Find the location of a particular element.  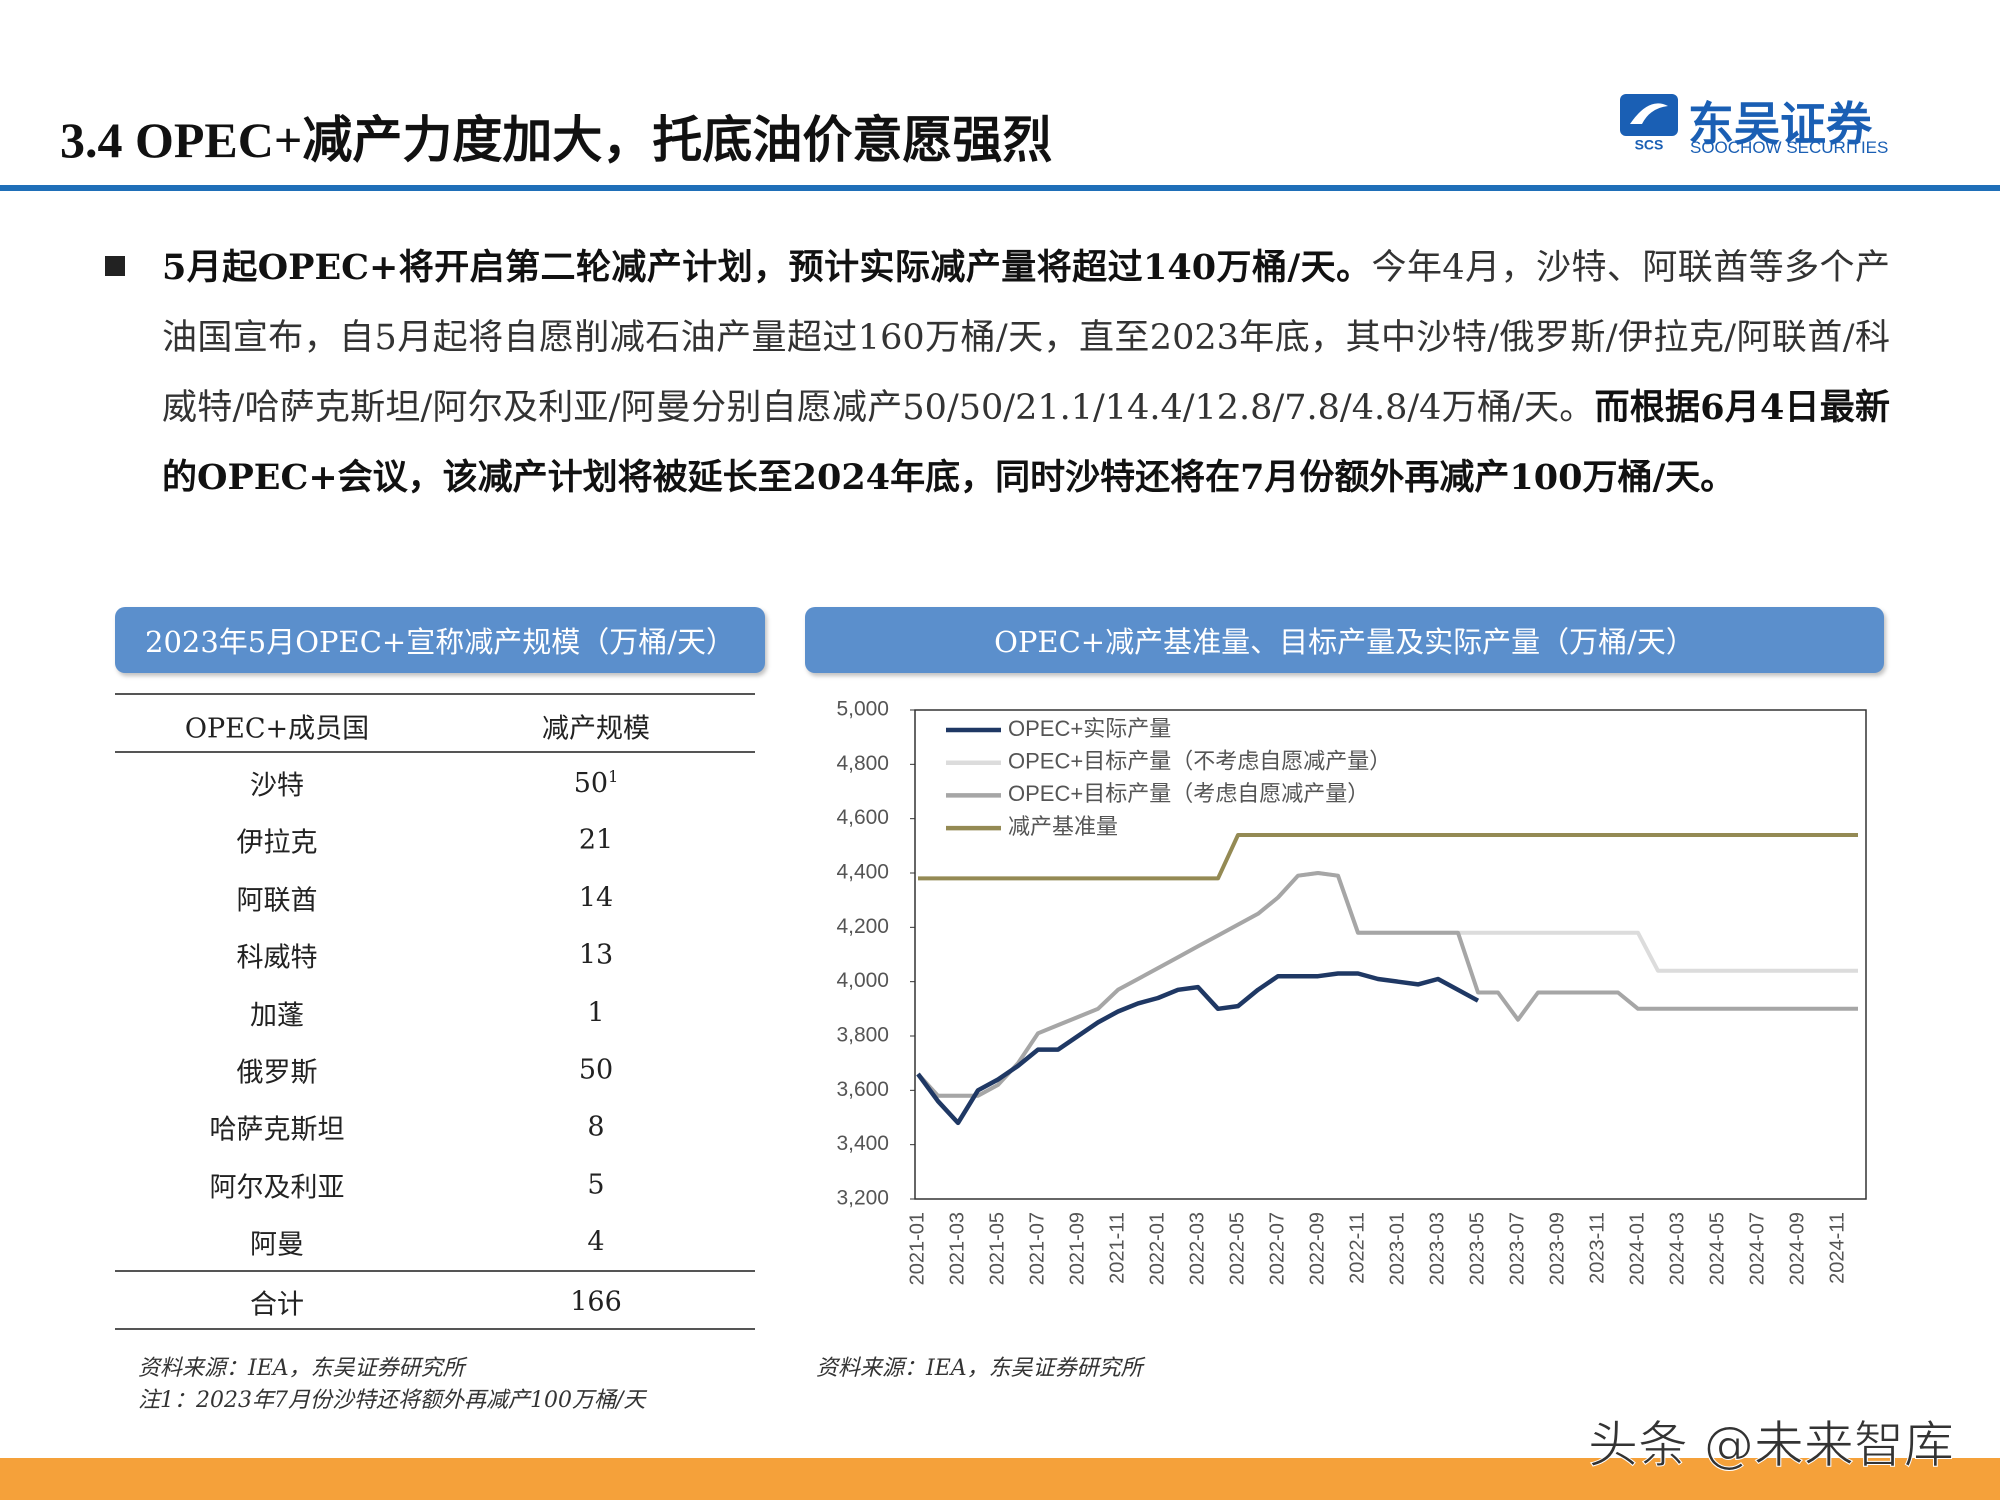

table-cell: 阿联酋 is located at coordinates (277, 901).